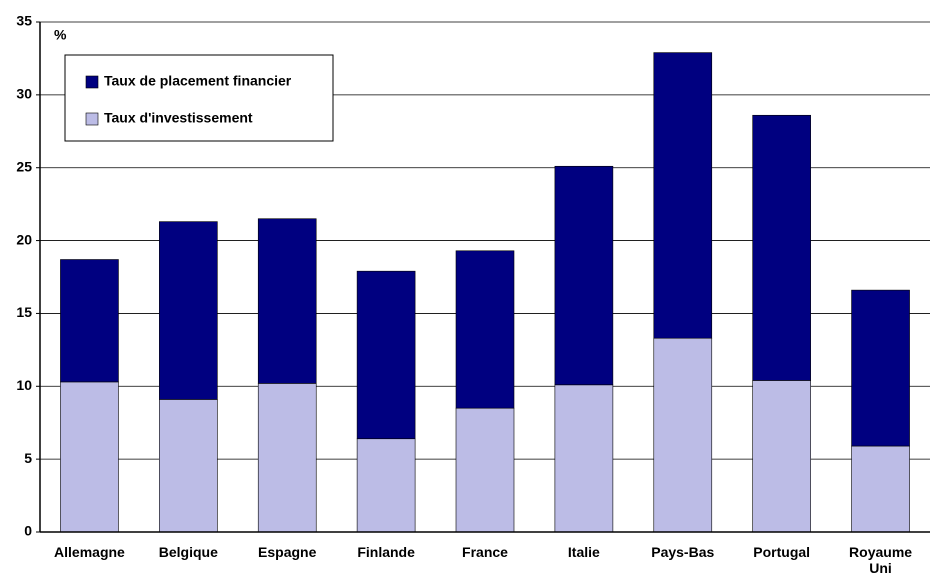 The height and width of the screenshot is (582, 932). Describe the element at coordinates (24, 21) in the screenshot. I see `y-tick-label: 35` at that location.